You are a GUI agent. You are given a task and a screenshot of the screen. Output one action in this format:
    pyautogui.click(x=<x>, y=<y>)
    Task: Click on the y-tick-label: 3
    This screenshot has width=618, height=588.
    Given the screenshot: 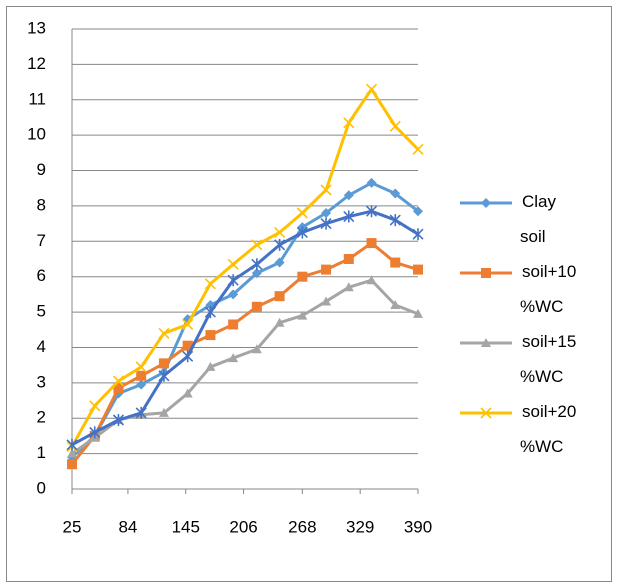 What is the action you would take?
    pyautogui.click(x=41, y=381)
    